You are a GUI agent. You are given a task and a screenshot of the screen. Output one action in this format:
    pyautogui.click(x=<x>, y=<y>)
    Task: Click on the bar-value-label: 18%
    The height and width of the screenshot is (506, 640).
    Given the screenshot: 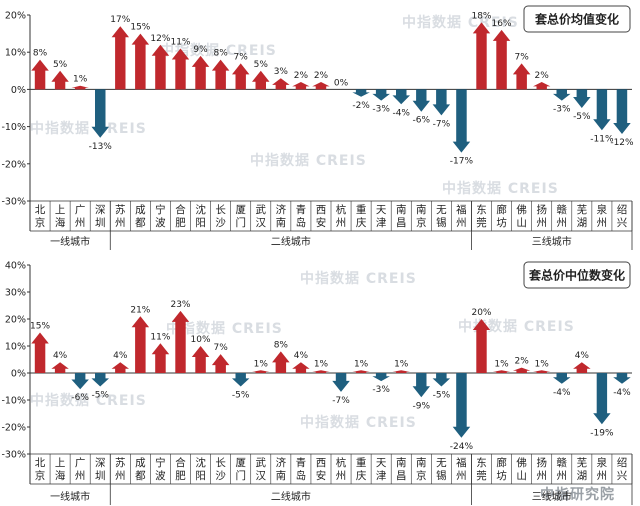 What is the action you would take?
    pyautogui.click(x=481, y=16)
    